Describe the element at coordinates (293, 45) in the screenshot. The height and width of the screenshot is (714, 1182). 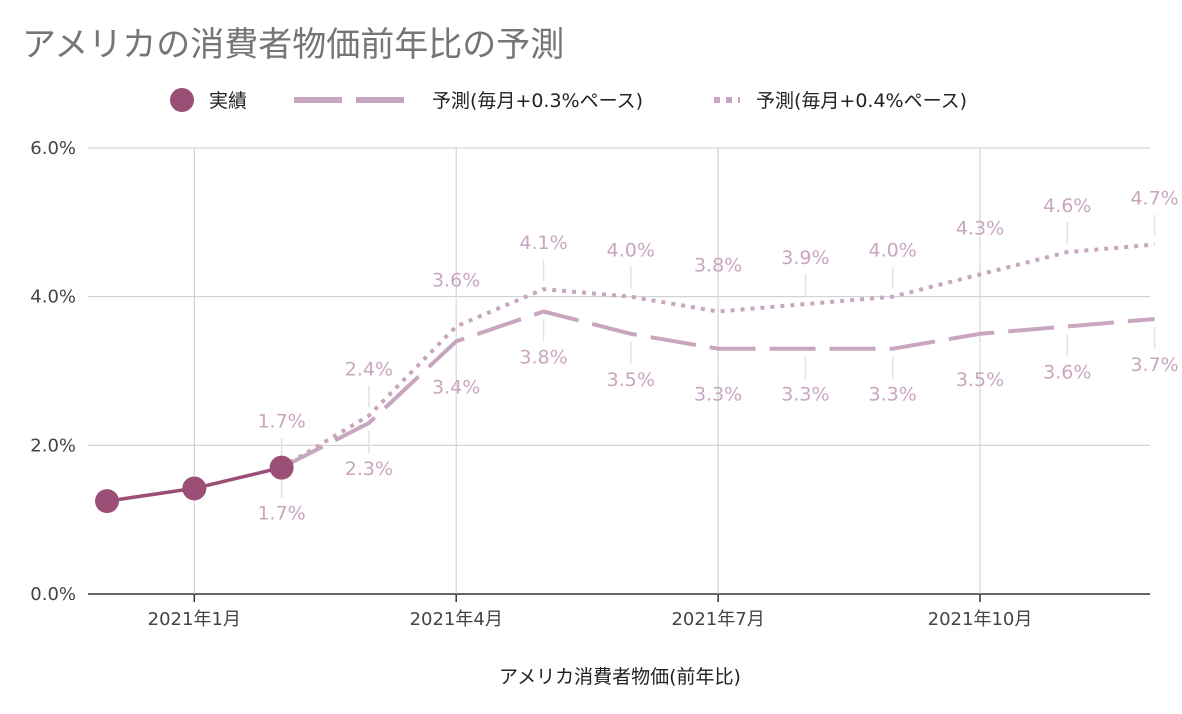
I see `chart-title: アメリカの消費者物価前年比の予測` at that location.